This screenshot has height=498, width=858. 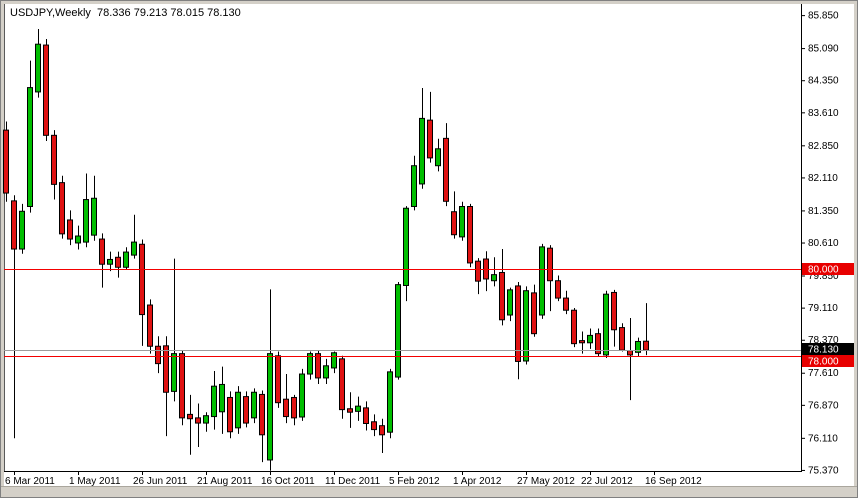 I want to click on y-axis-label: 81.350, so click(x=823, y=211).